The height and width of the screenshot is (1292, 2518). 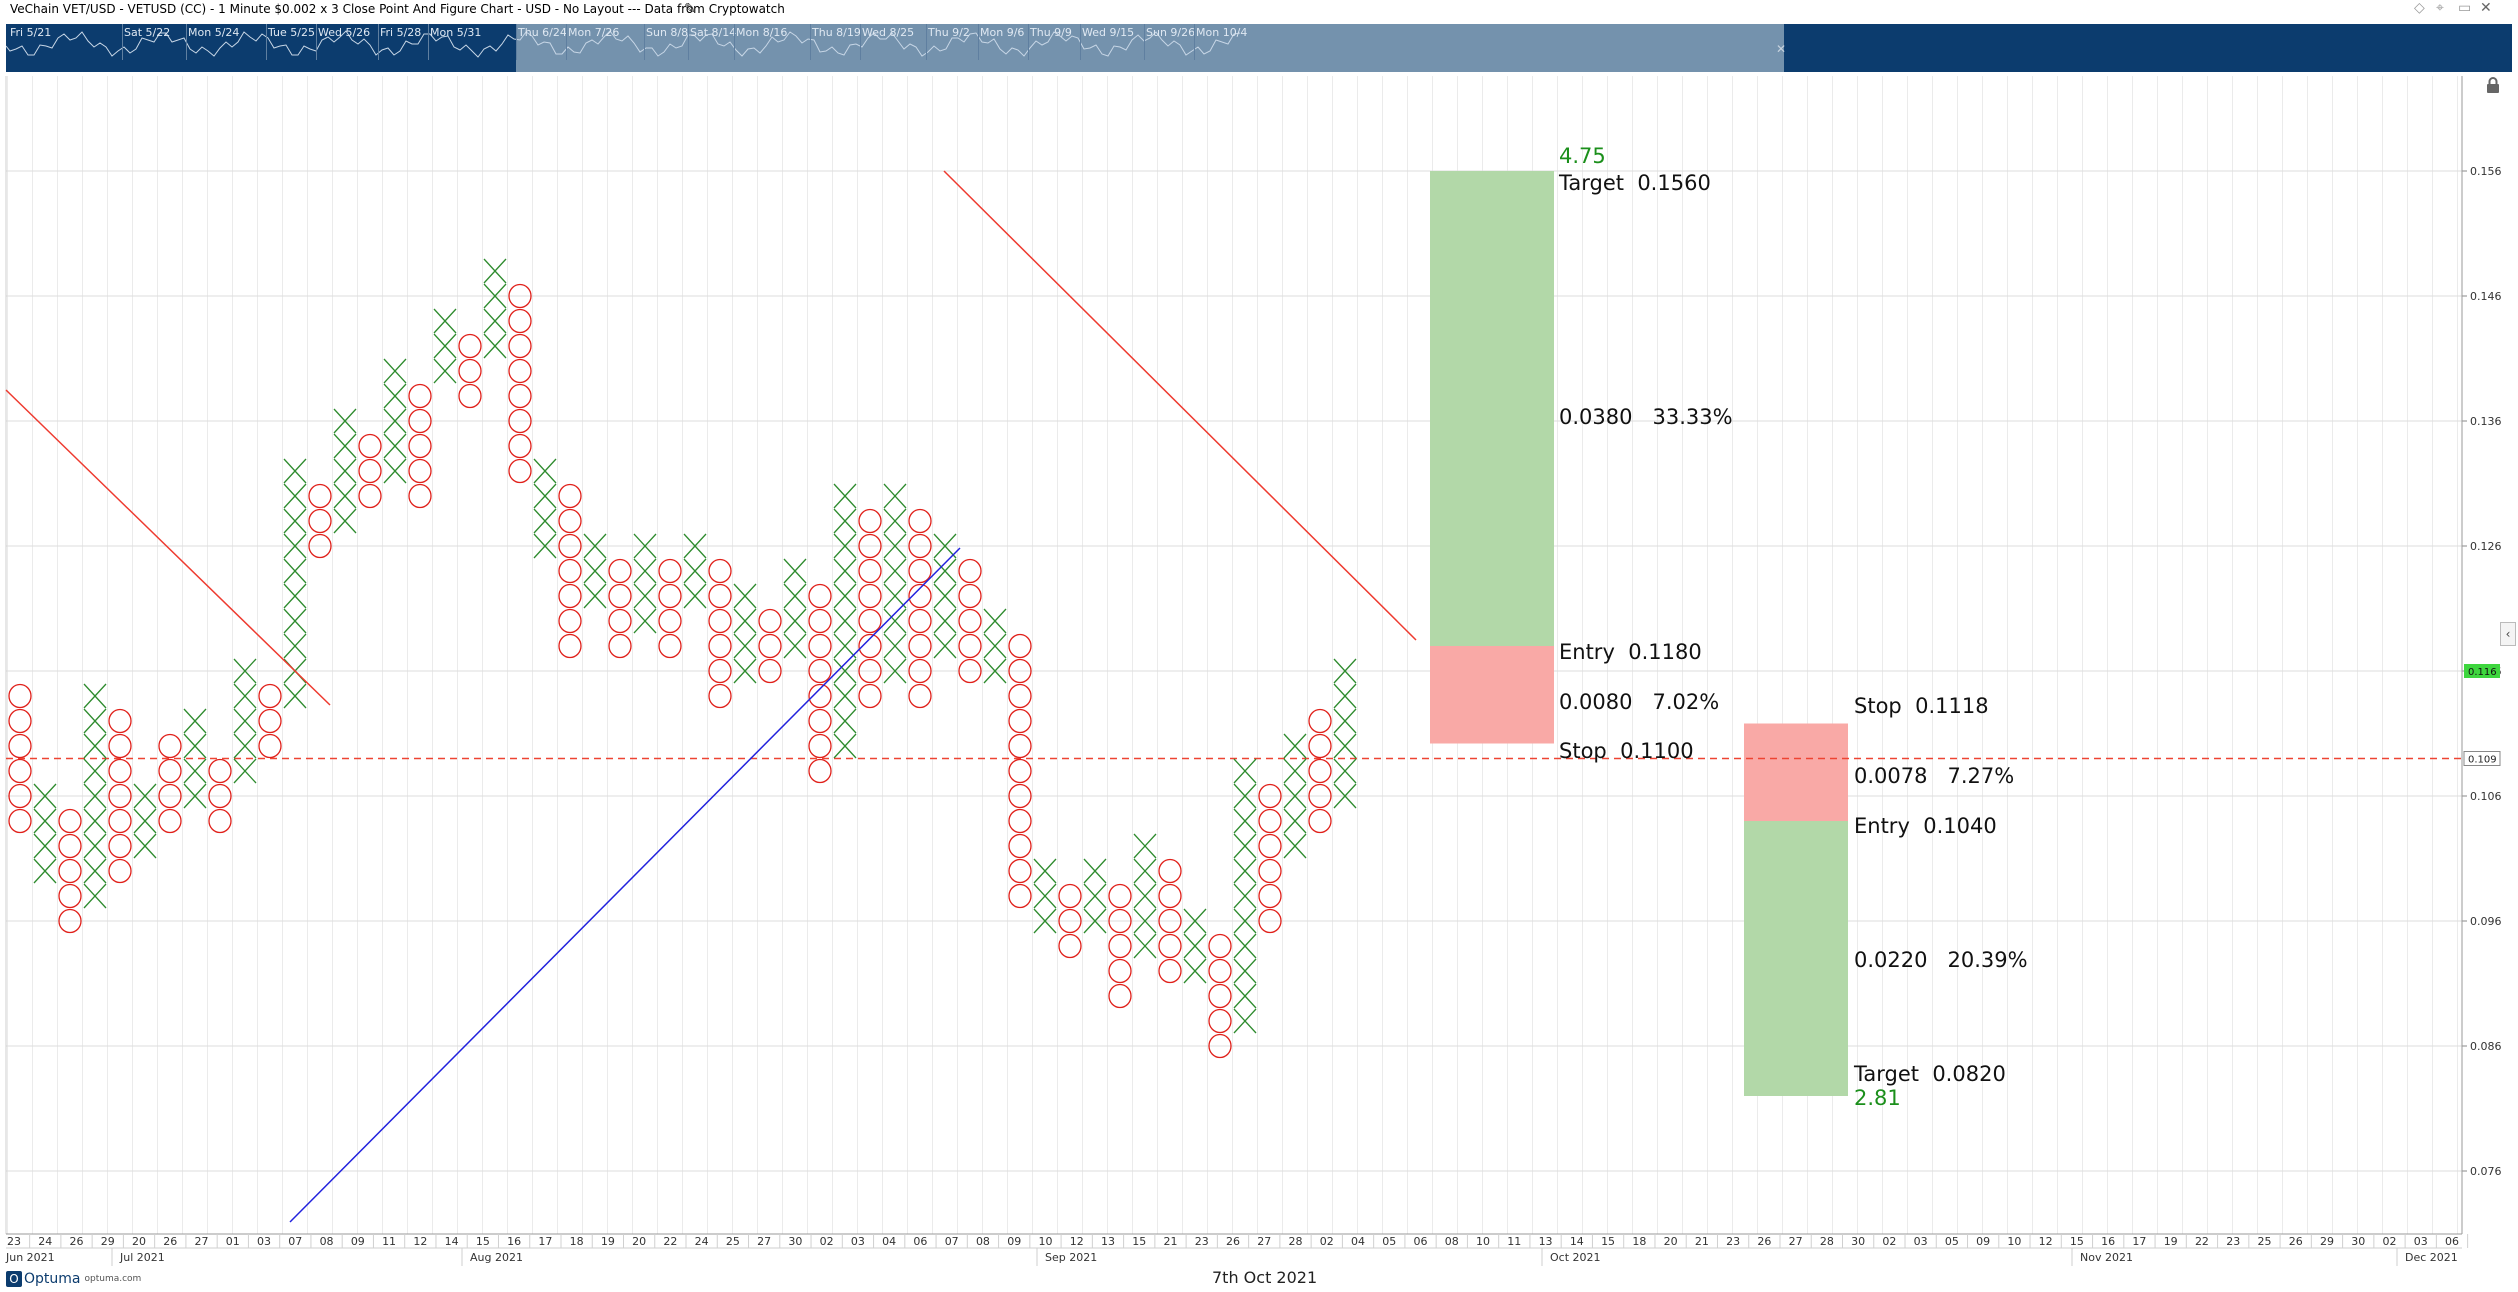 What do you see at coordinates (2014, 1241) in the screenshot?
I see `x-tick-label: 10` at bounding box center [2014, 1241].